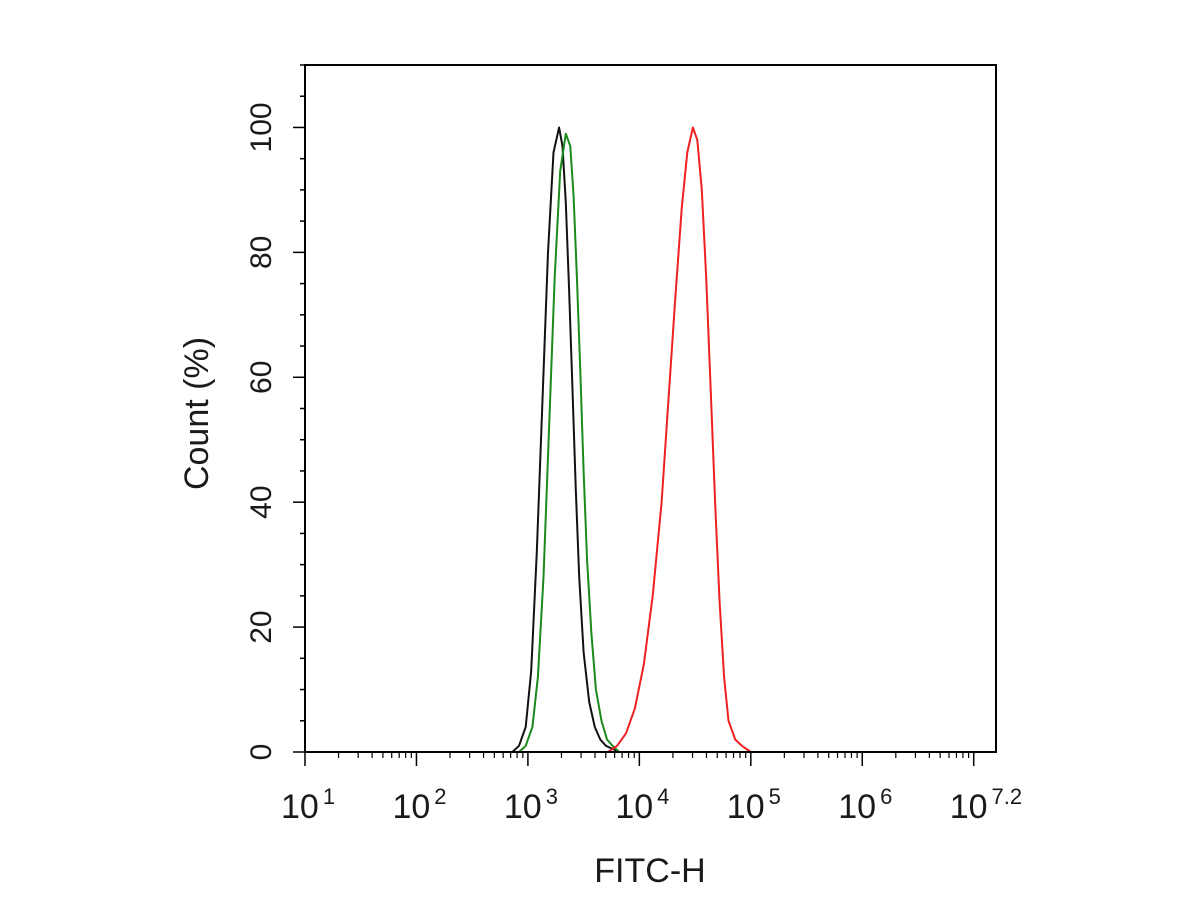 This screenshot has height=905, width=1200. What do you see at coordinates (531, 805) in the screenshot?
I see `x-tick-label: 10 3` at bounding box center [531, 805].